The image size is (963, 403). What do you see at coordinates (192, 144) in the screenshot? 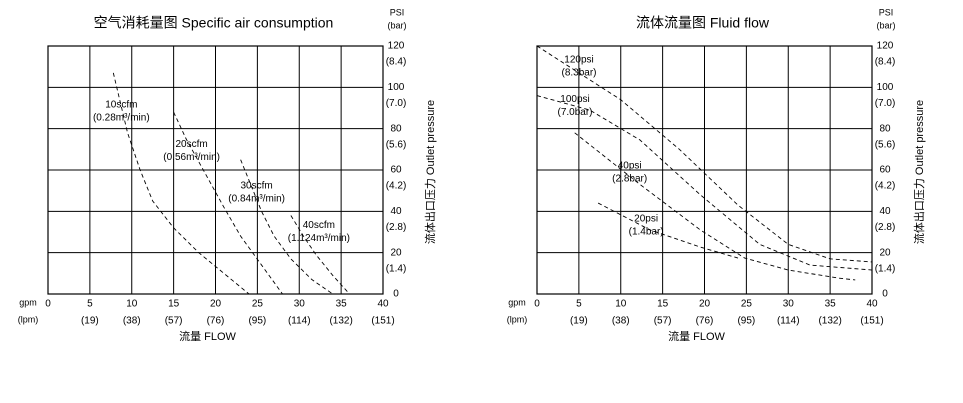
I see `curve-label: 20scfm` at bounding box center [192, 144].